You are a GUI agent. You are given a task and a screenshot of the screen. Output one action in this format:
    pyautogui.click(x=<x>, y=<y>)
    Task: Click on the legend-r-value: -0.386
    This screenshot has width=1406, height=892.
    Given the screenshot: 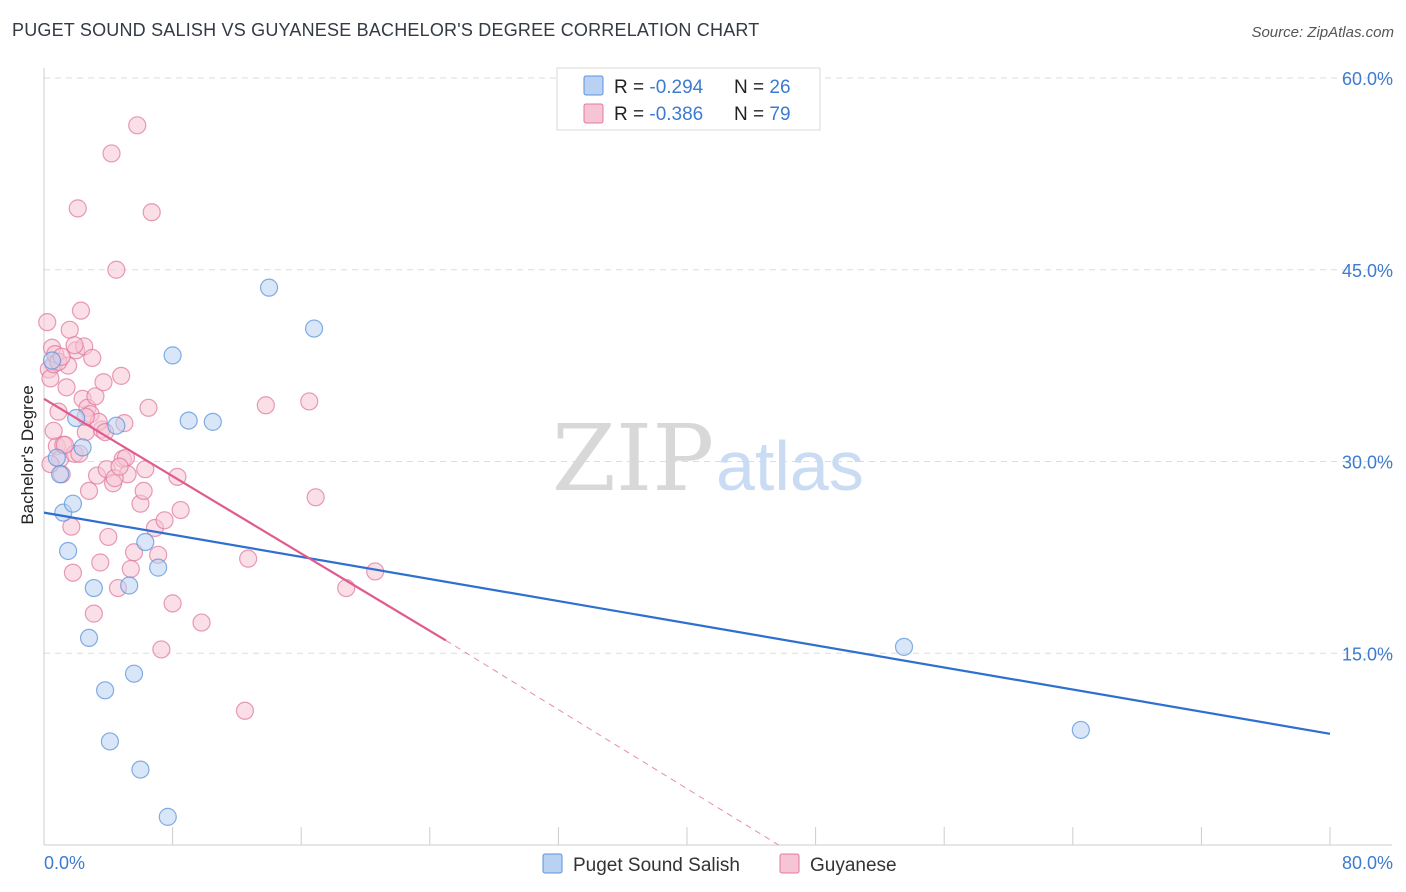 What is the action you would take?
    pyautogui.click(x=676, y=114)
    